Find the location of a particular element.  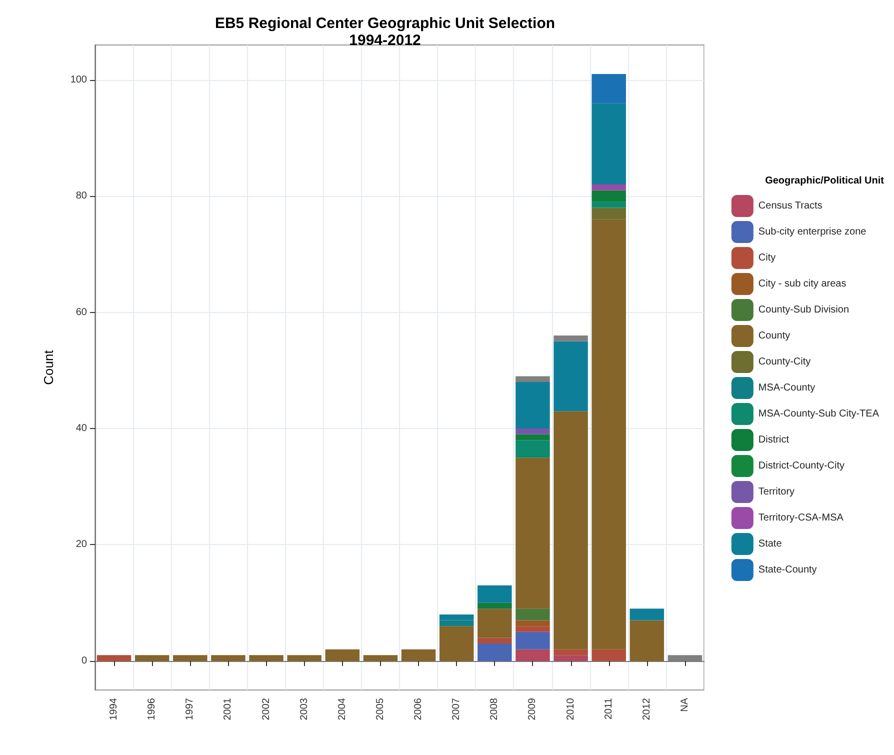

legend-label: Census Tracts is located at coordinates (790, 206).